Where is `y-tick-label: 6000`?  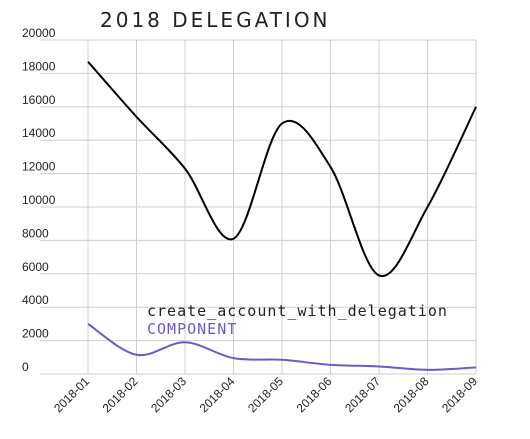
y-tick-label: 6000 is located at coordinates (35, 267).